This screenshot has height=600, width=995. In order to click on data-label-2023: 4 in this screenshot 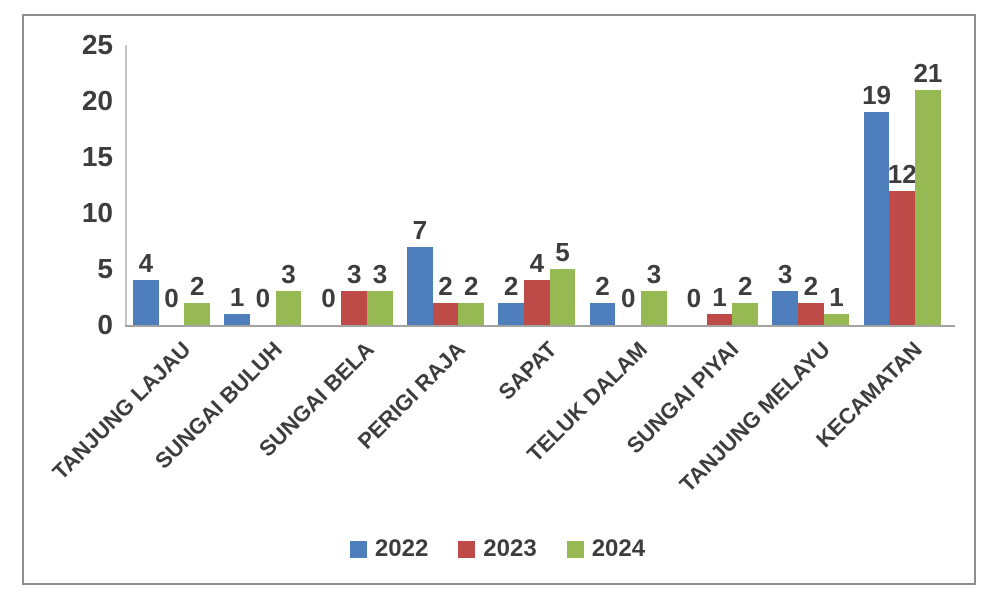, I will do `click(537, 263)`.